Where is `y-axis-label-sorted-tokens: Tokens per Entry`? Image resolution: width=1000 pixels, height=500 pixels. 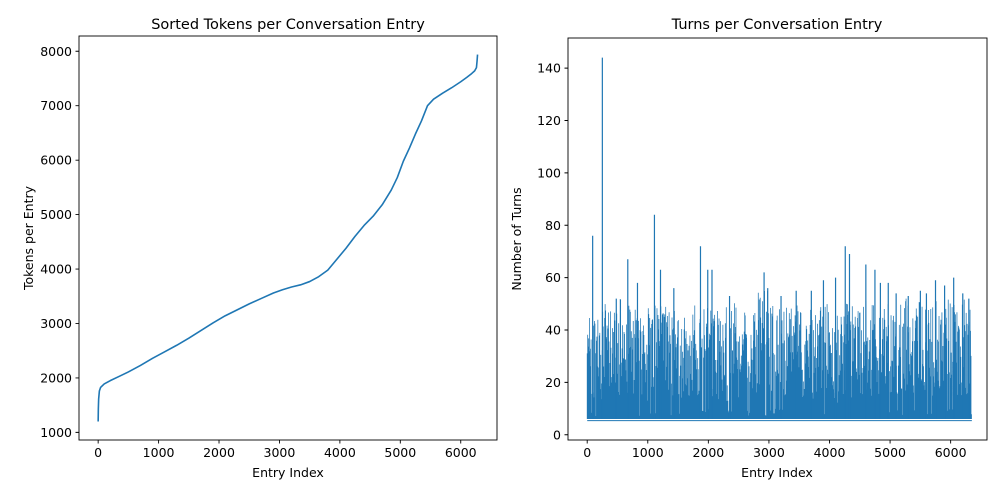
y-axis-label-sorted-tokens: Tokens per Entry is located at coordinates (28, 238).